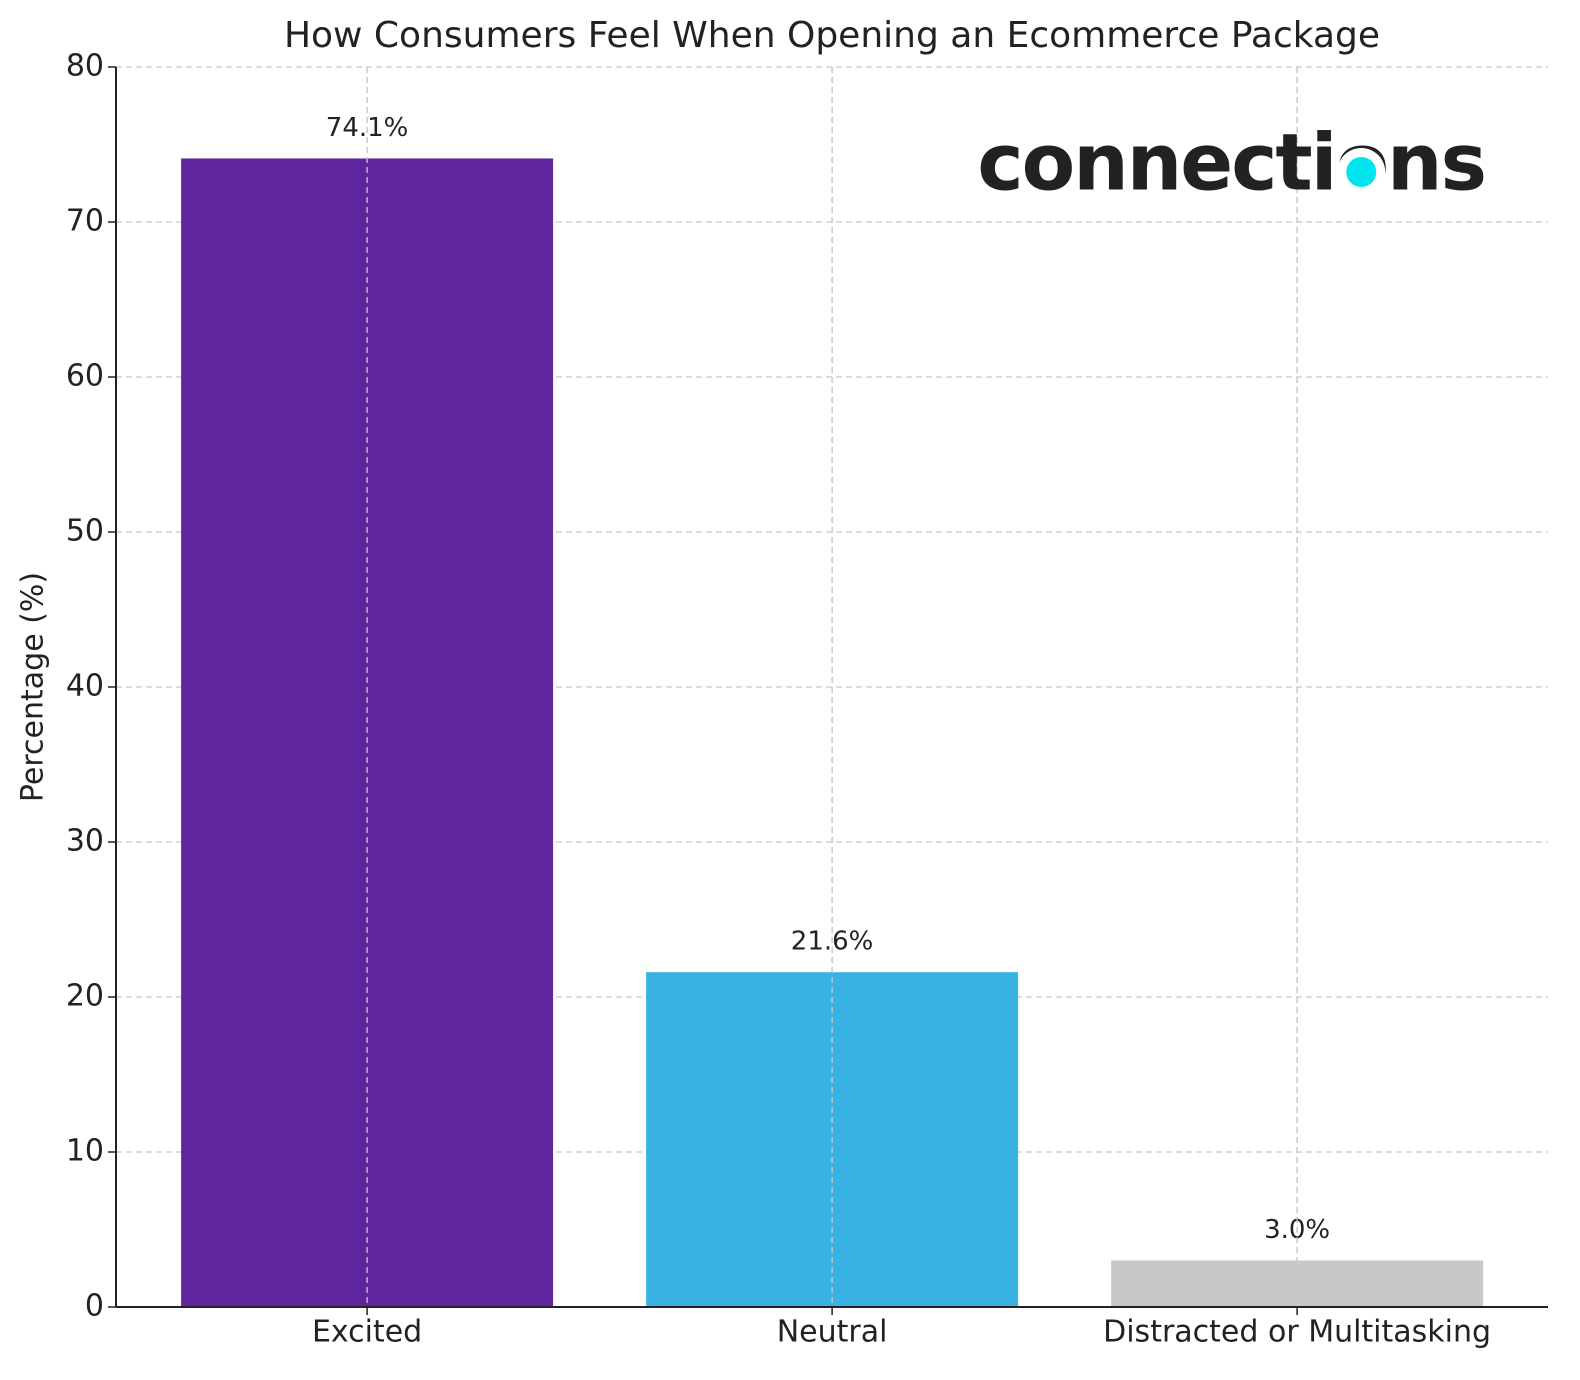  What do you see at coordinates (85, 1151) in the screenshot?
I see `y-tick-label: 10` at bounding box center [85, 1151].